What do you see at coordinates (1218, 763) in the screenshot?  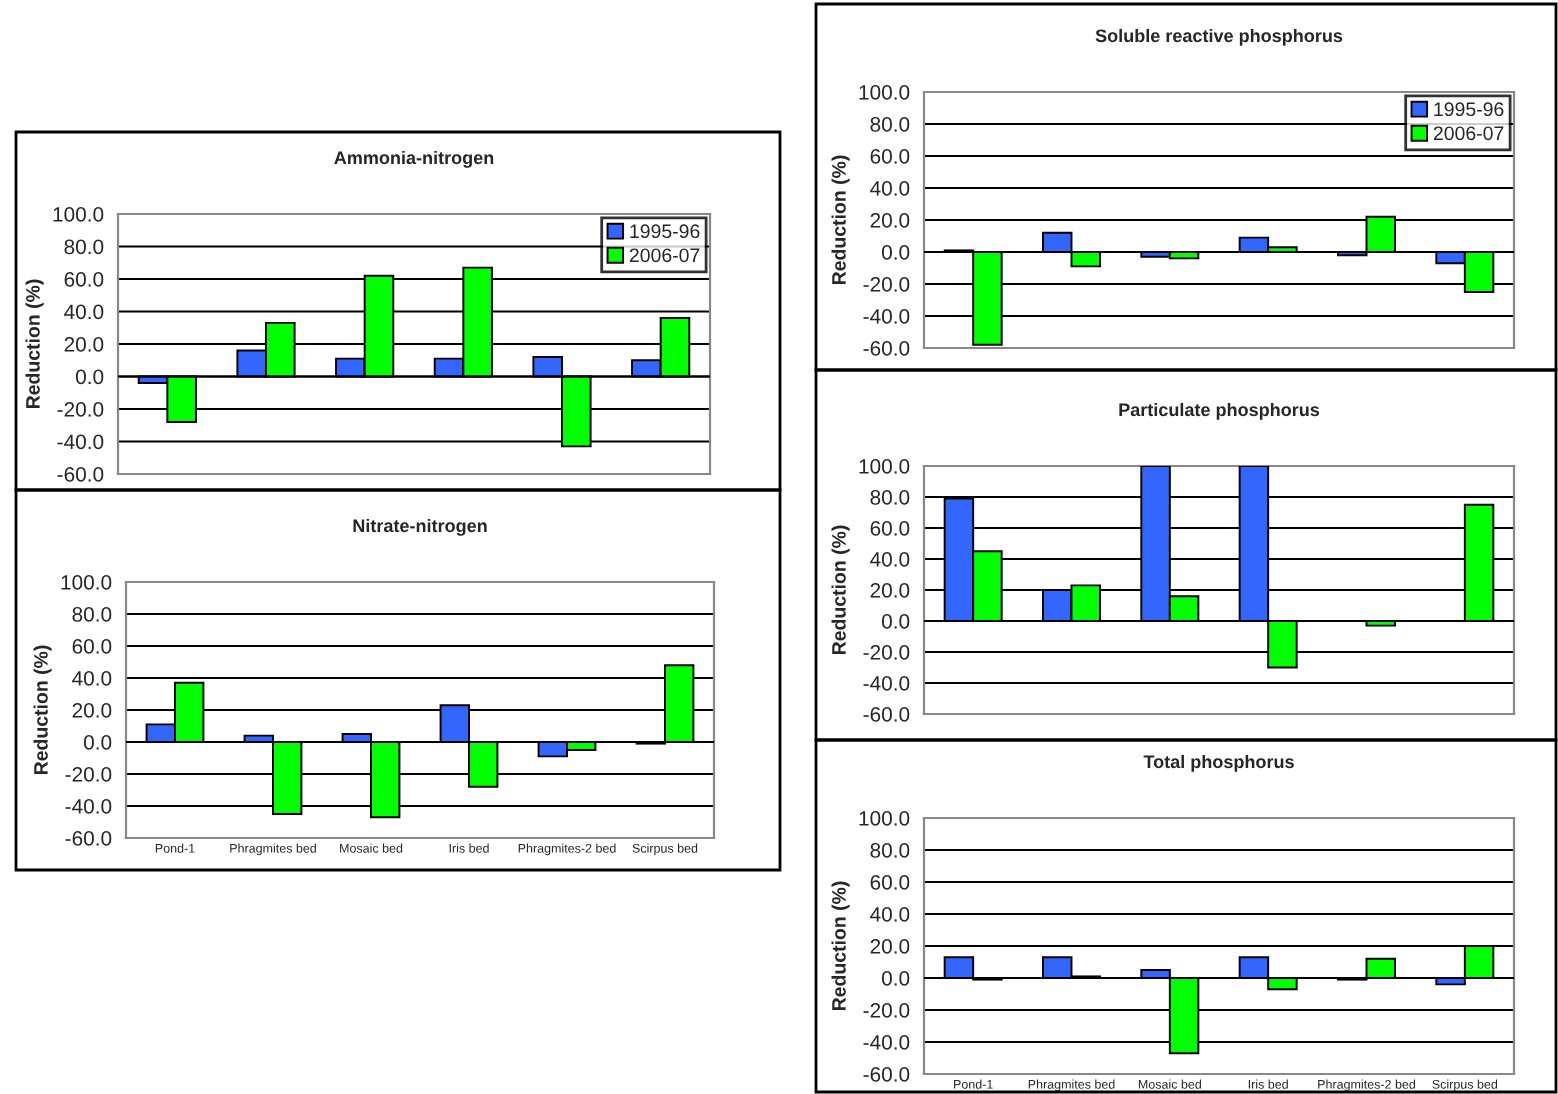 I see `chart-title: Total phosphorus` at bounding box center [1218, 763].